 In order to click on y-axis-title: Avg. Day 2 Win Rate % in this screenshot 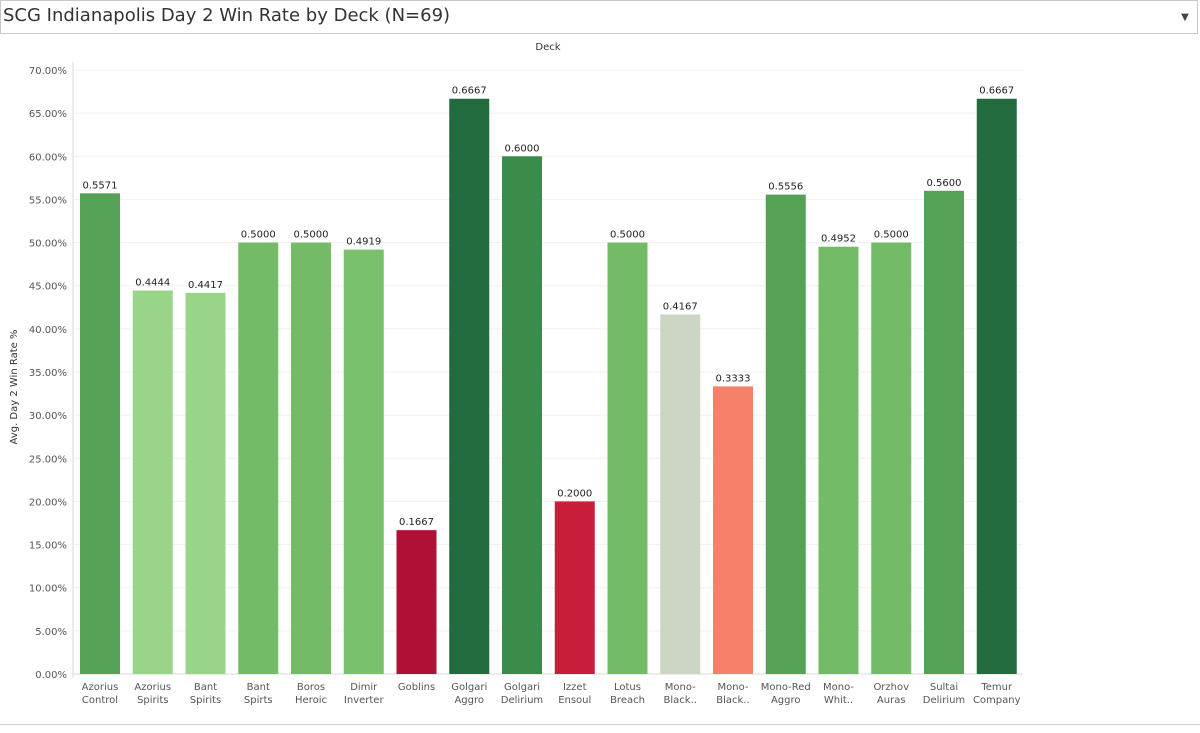, I will do `click(14, 387)`.